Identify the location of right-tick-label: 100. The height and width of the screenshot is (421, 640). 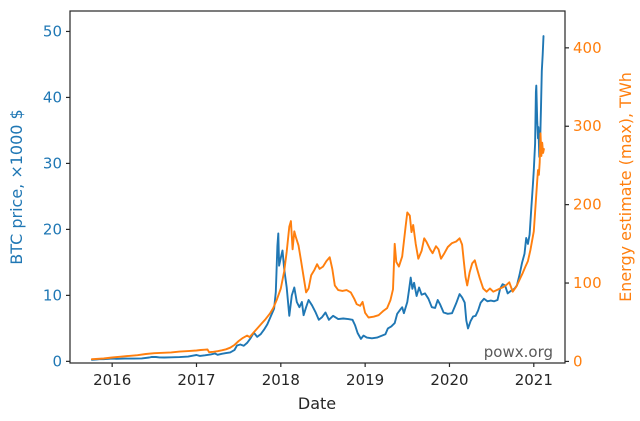
(587, 283).